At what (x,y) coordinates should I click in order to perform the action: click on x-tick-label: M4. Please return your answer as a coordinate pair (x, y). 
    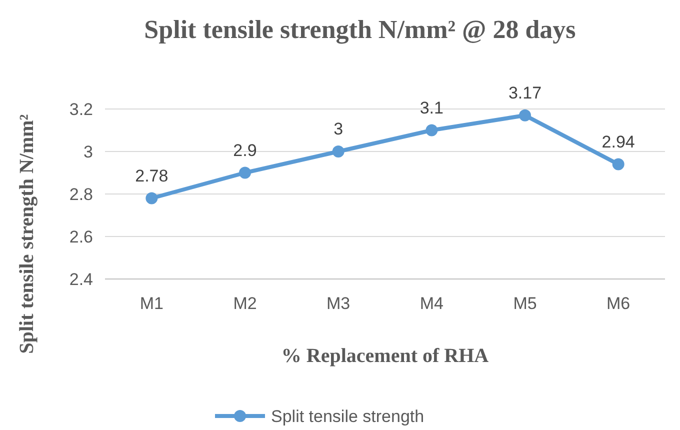
    Looking at the image, I should click on (432, 303).